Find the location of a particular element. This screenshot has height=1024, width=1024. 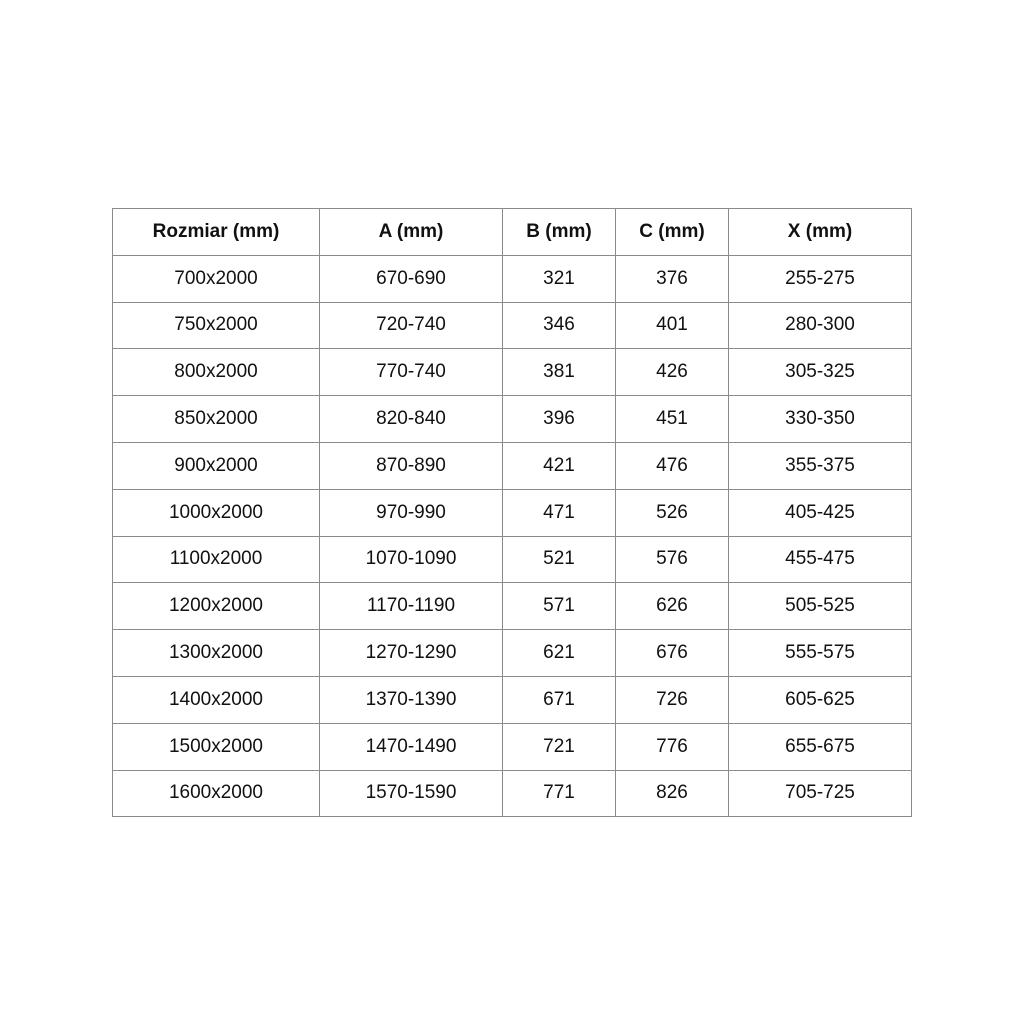

table-cell: 721 is located at coordinates (559, 746).